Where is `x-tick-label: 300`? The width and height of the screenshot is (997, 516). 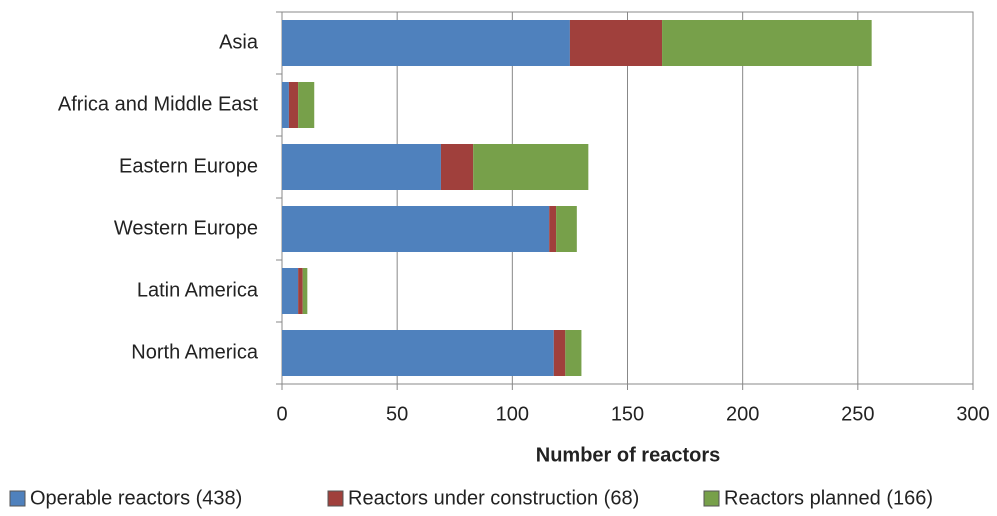
x-tick-label: 300 is located at coordinates (972, 414).